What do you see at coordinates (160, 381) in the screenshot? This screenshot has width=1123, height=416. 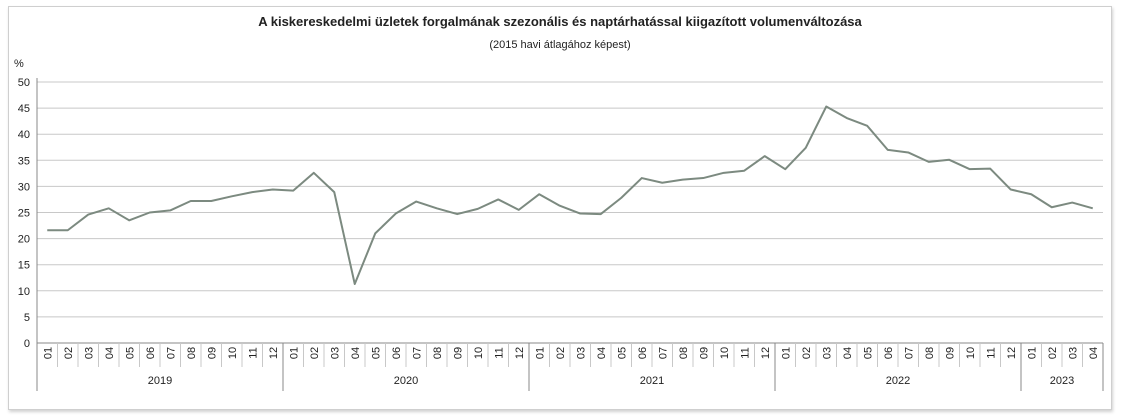 I see `year-label: 2019` at bounding box center [160, 381].